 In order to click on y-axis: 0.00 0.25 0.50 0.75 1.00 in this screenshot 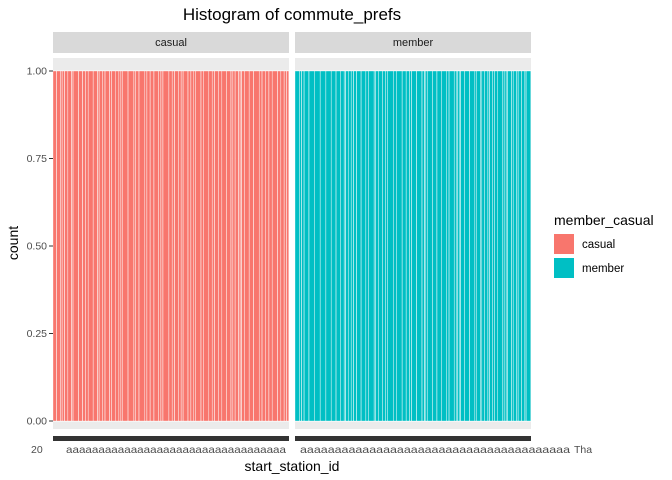, I will do `click(40, 247)`.